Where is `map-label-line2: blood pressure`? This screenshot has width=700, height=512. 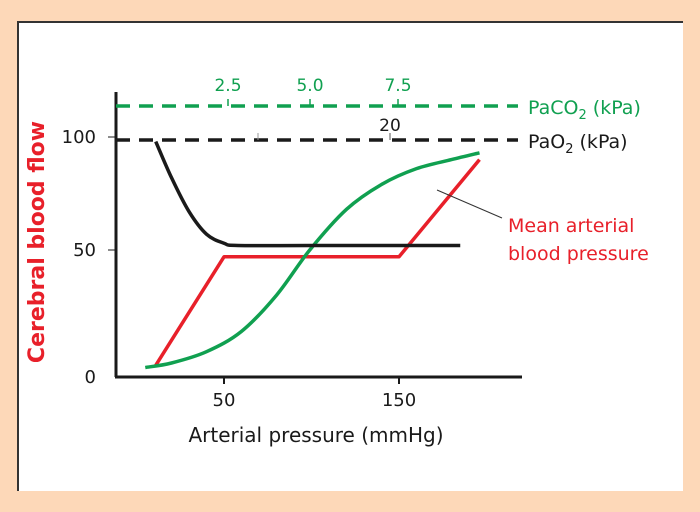 map-label-line2: blood pressure is located at coordinates (578, 254).